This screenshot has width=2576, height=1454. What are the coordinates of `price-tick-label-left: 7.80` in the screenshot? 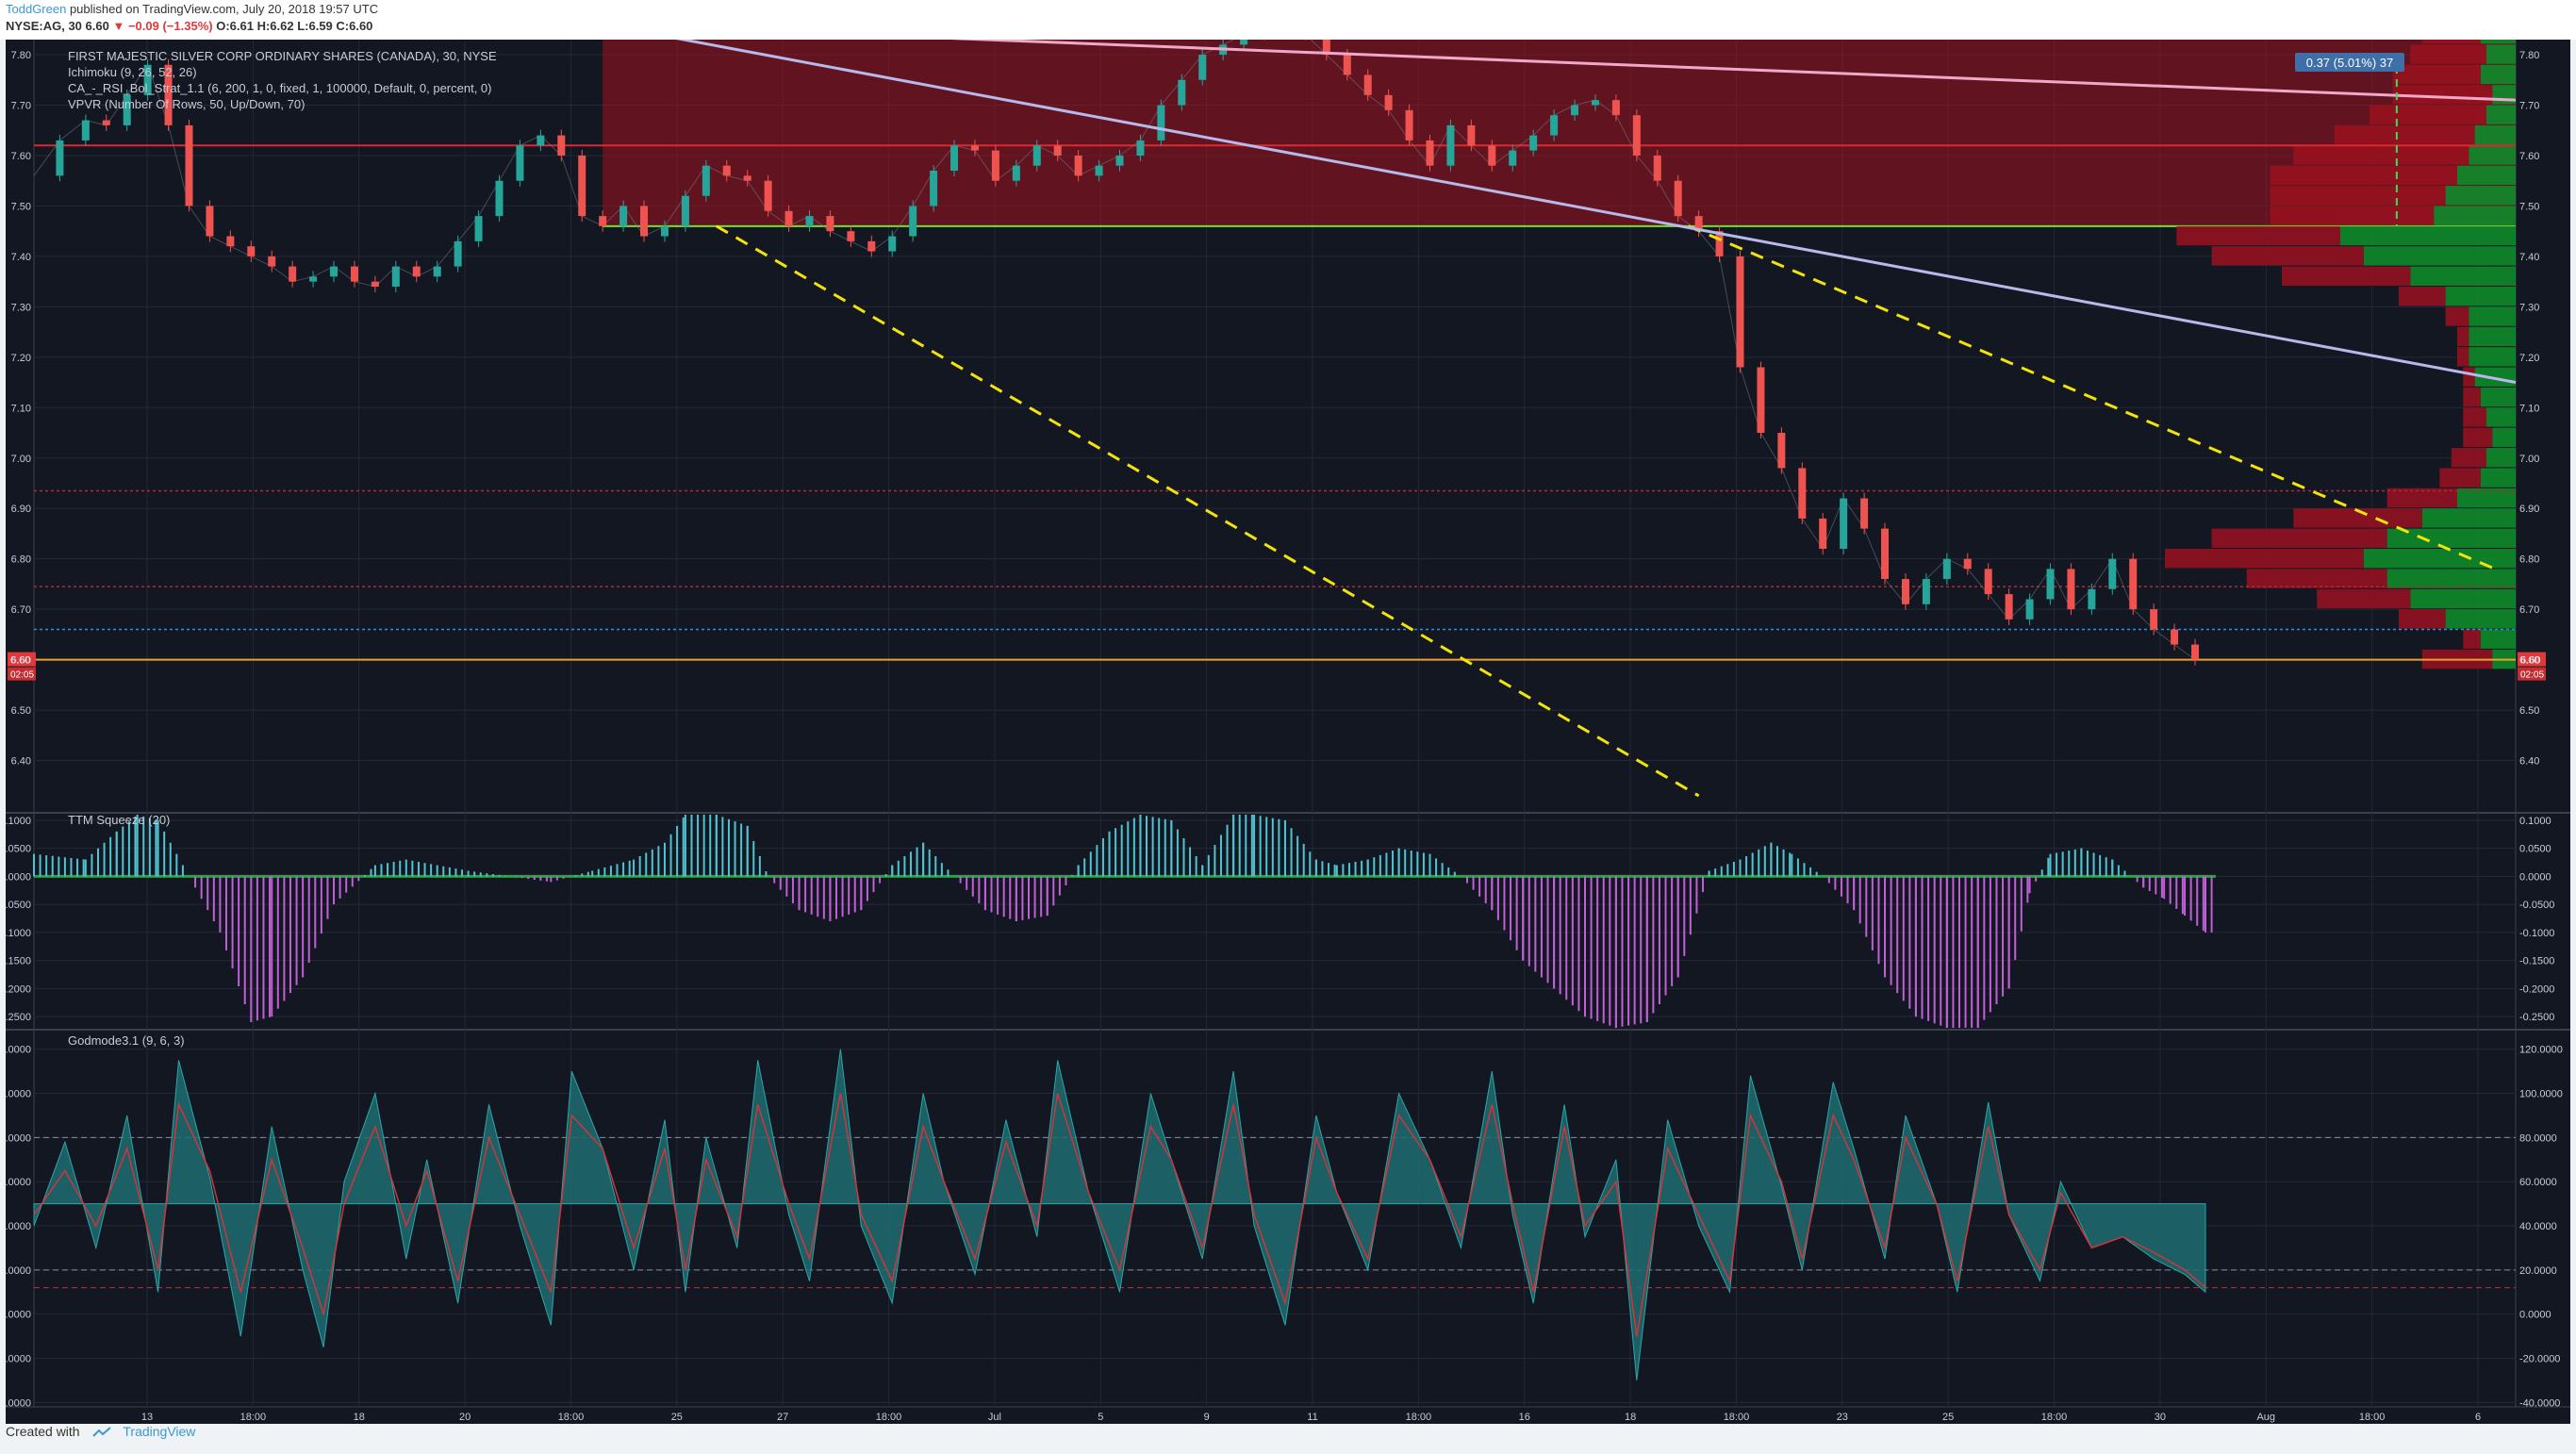 It's located at (21, 55).